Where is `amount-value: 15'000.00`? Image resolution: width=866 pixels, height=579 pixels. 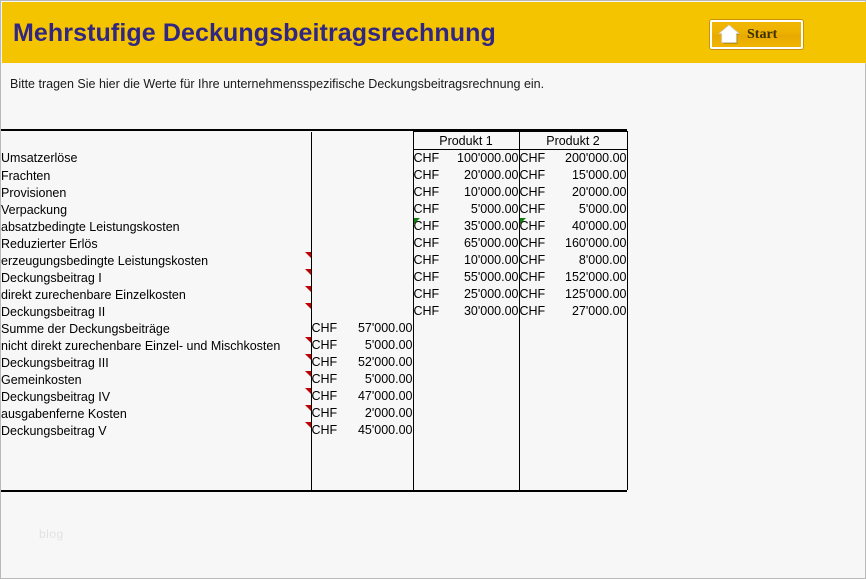 amount-value: 15'000.00 is located at coordinates (599, 175).